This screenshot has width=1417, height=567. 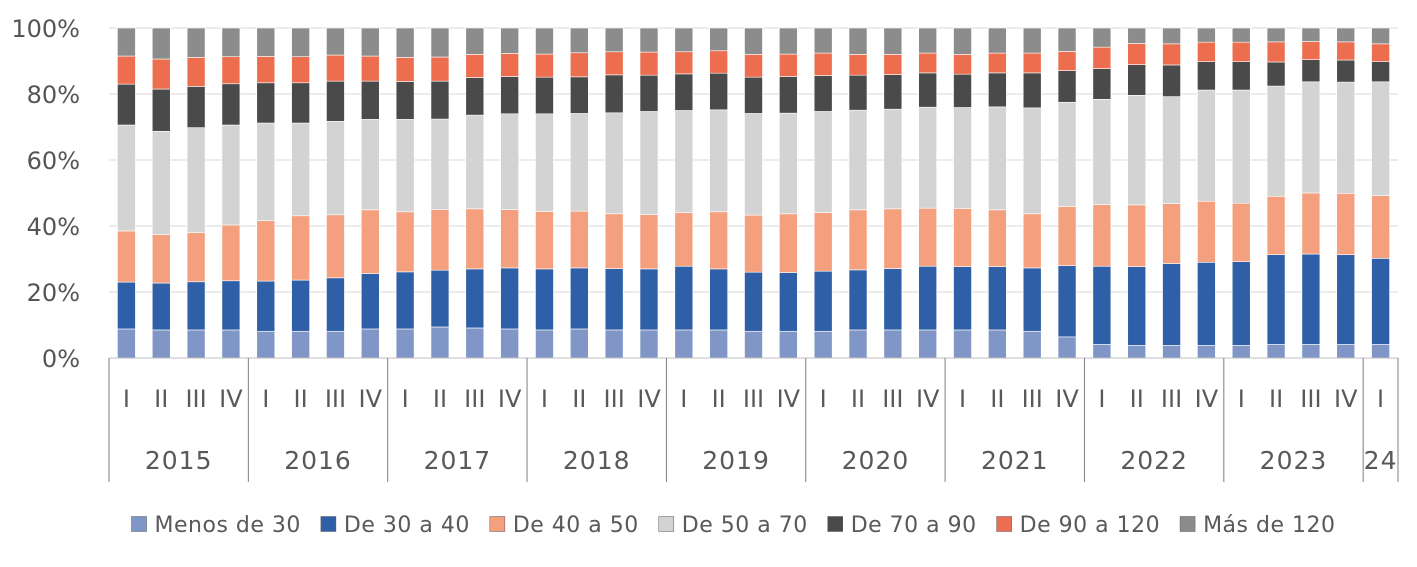 I want to click on legend-label: De 70 a 90, so click(x=914, y=525).